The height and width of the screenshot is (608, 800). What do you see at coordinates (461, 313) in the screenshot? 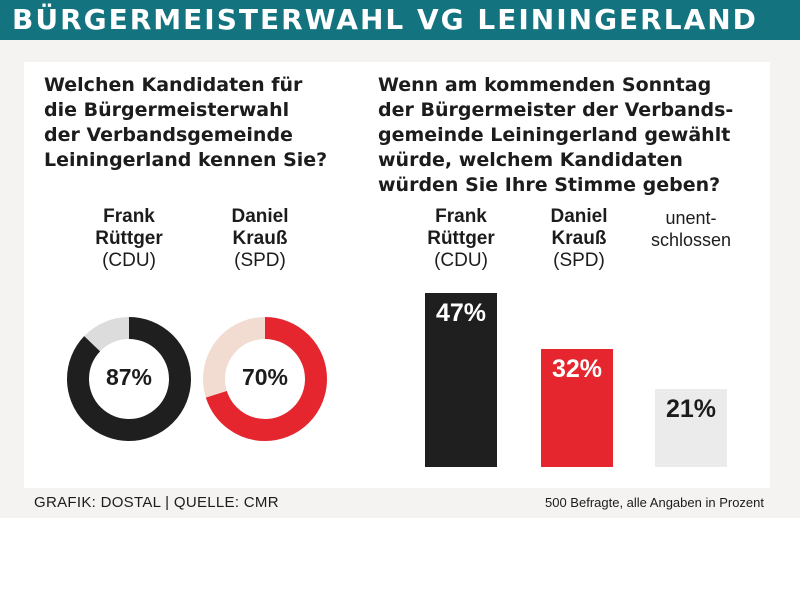
I see `bar-value-label: 47%` at bounding box center [461, 313].